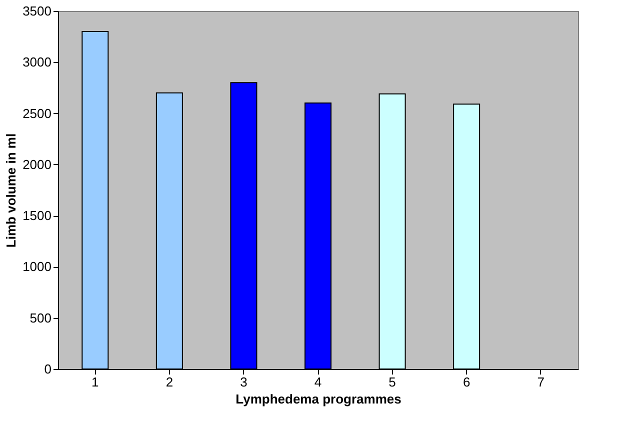 The width and height of the screenshot is (633, 436). I want to click on y-tick-label: 2500, so click(37, 113).